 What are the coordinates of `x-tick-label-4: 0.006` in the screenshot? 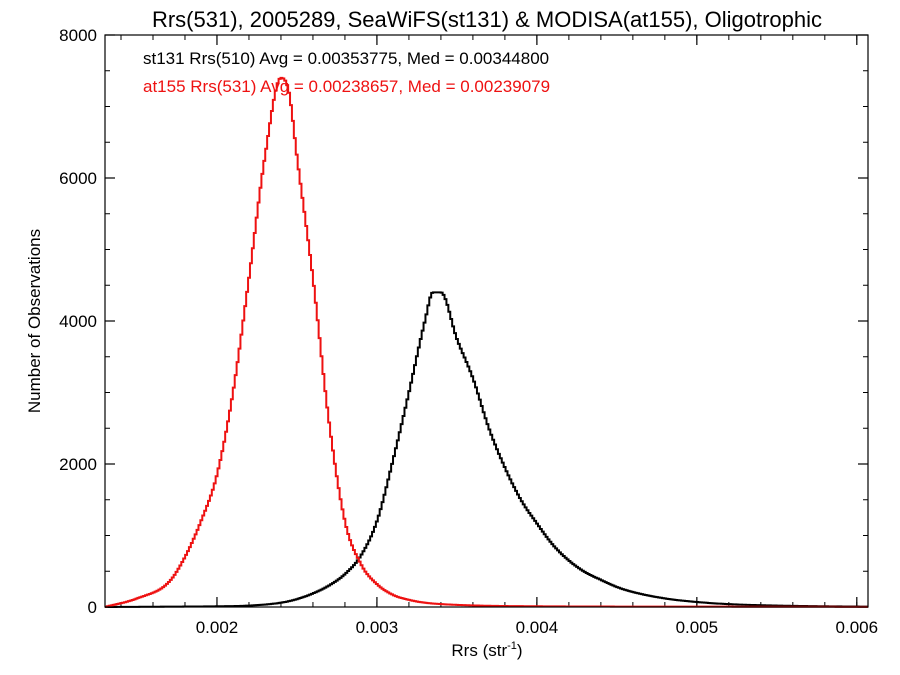 It's located at (857, 627).